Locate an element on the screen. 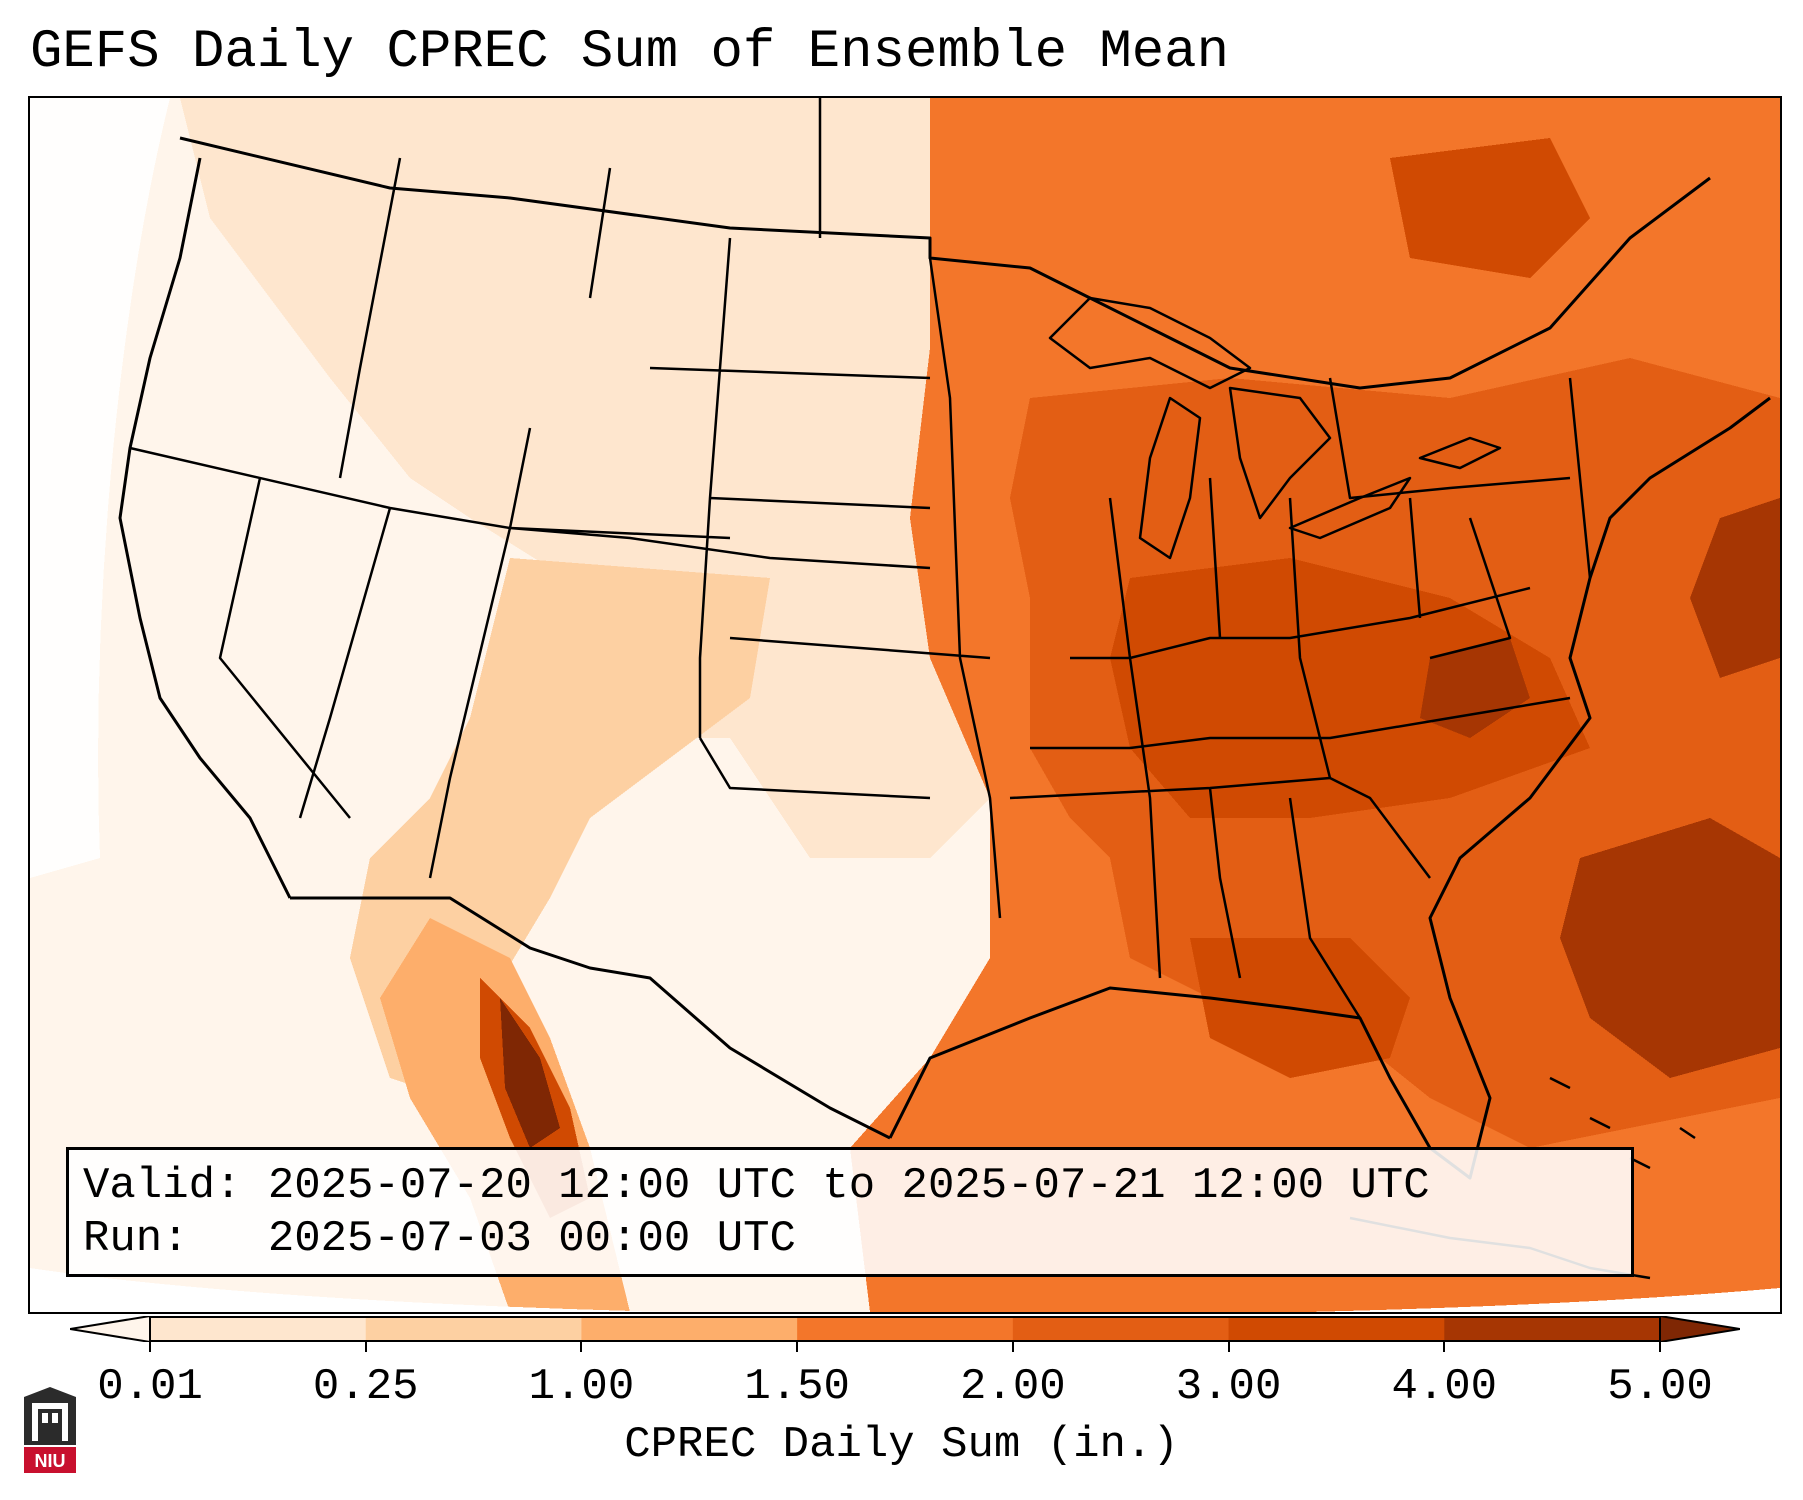 This screenshot has height=1500, width=1803. precip-zone-darkest-carolina is located at coordinates (1475, 688).